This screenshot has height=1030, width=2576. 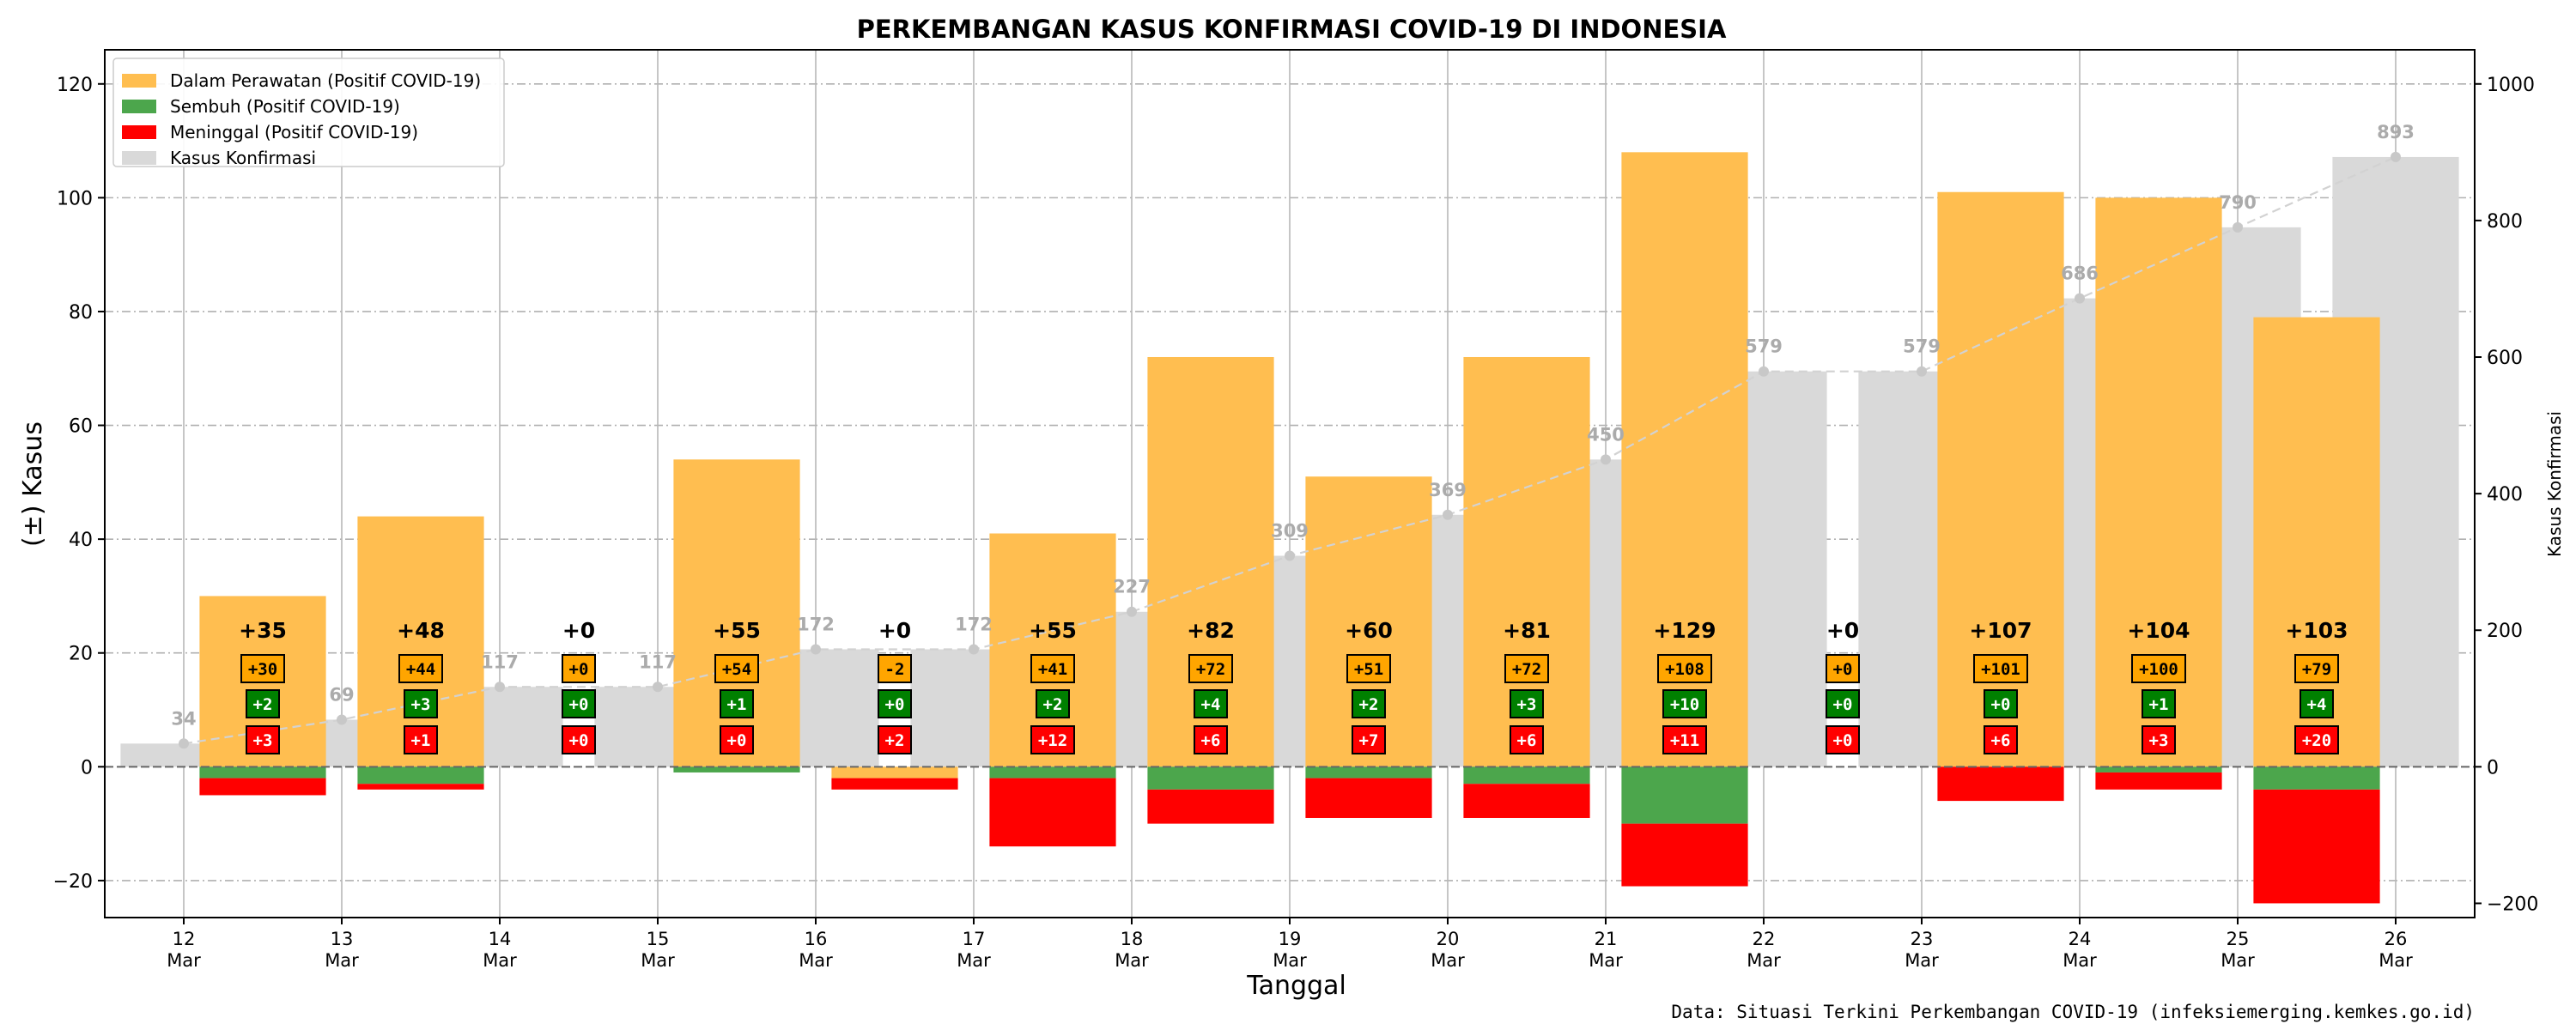 I want to click on confirmed-value-label: 34, so click(x=183, y=718).